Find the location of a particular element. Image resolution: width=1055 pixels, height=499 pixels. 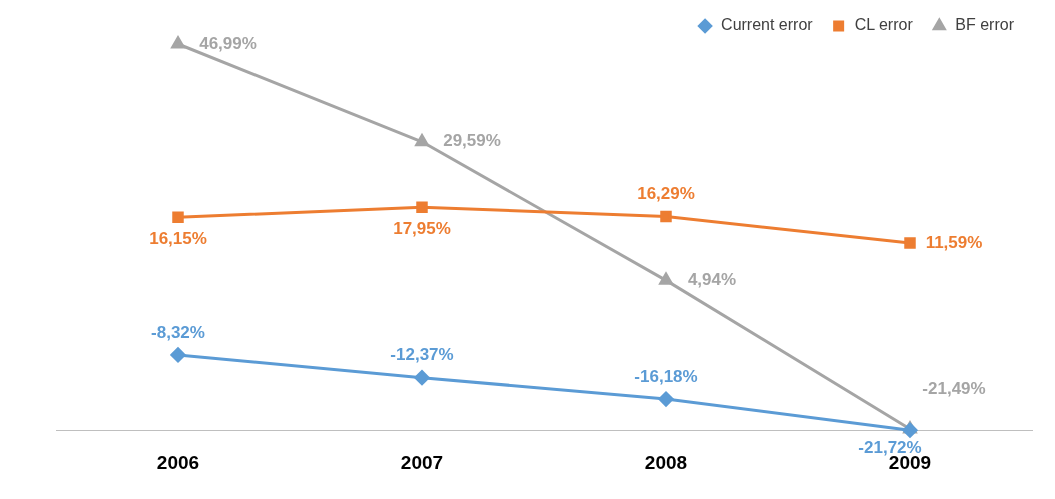

data-label: 4,94% is located at coordinates (712, 280).